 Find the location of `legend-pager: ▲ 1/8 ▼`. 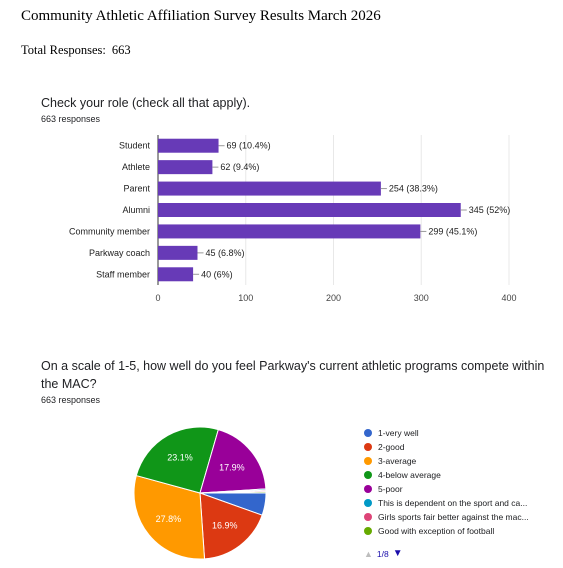

legend-pager: ▲ 1/8 ▼ is located at coordinates (383, 553).